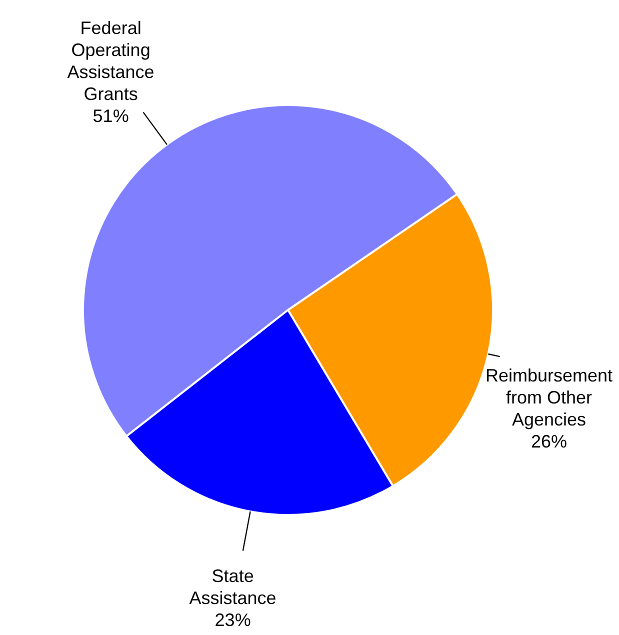 Image resolution: width=619 pixels, height=635 pixels. I want to click on slice-label: State Assistance, so click(232, 587).